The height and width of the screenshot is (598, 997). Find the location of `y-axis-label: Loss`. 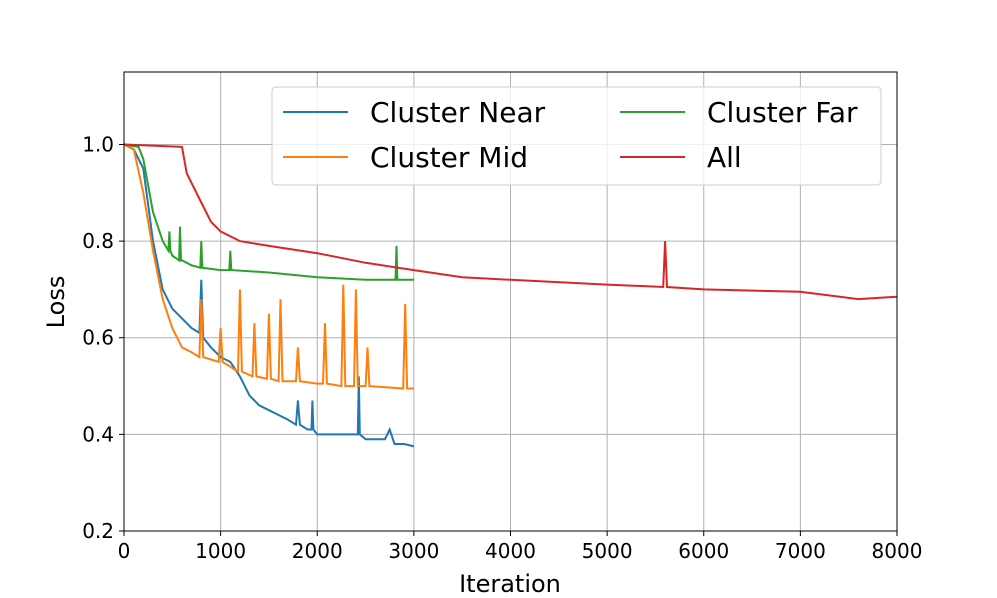

y-axis-label: Loss is located at coordinates (56, 302).